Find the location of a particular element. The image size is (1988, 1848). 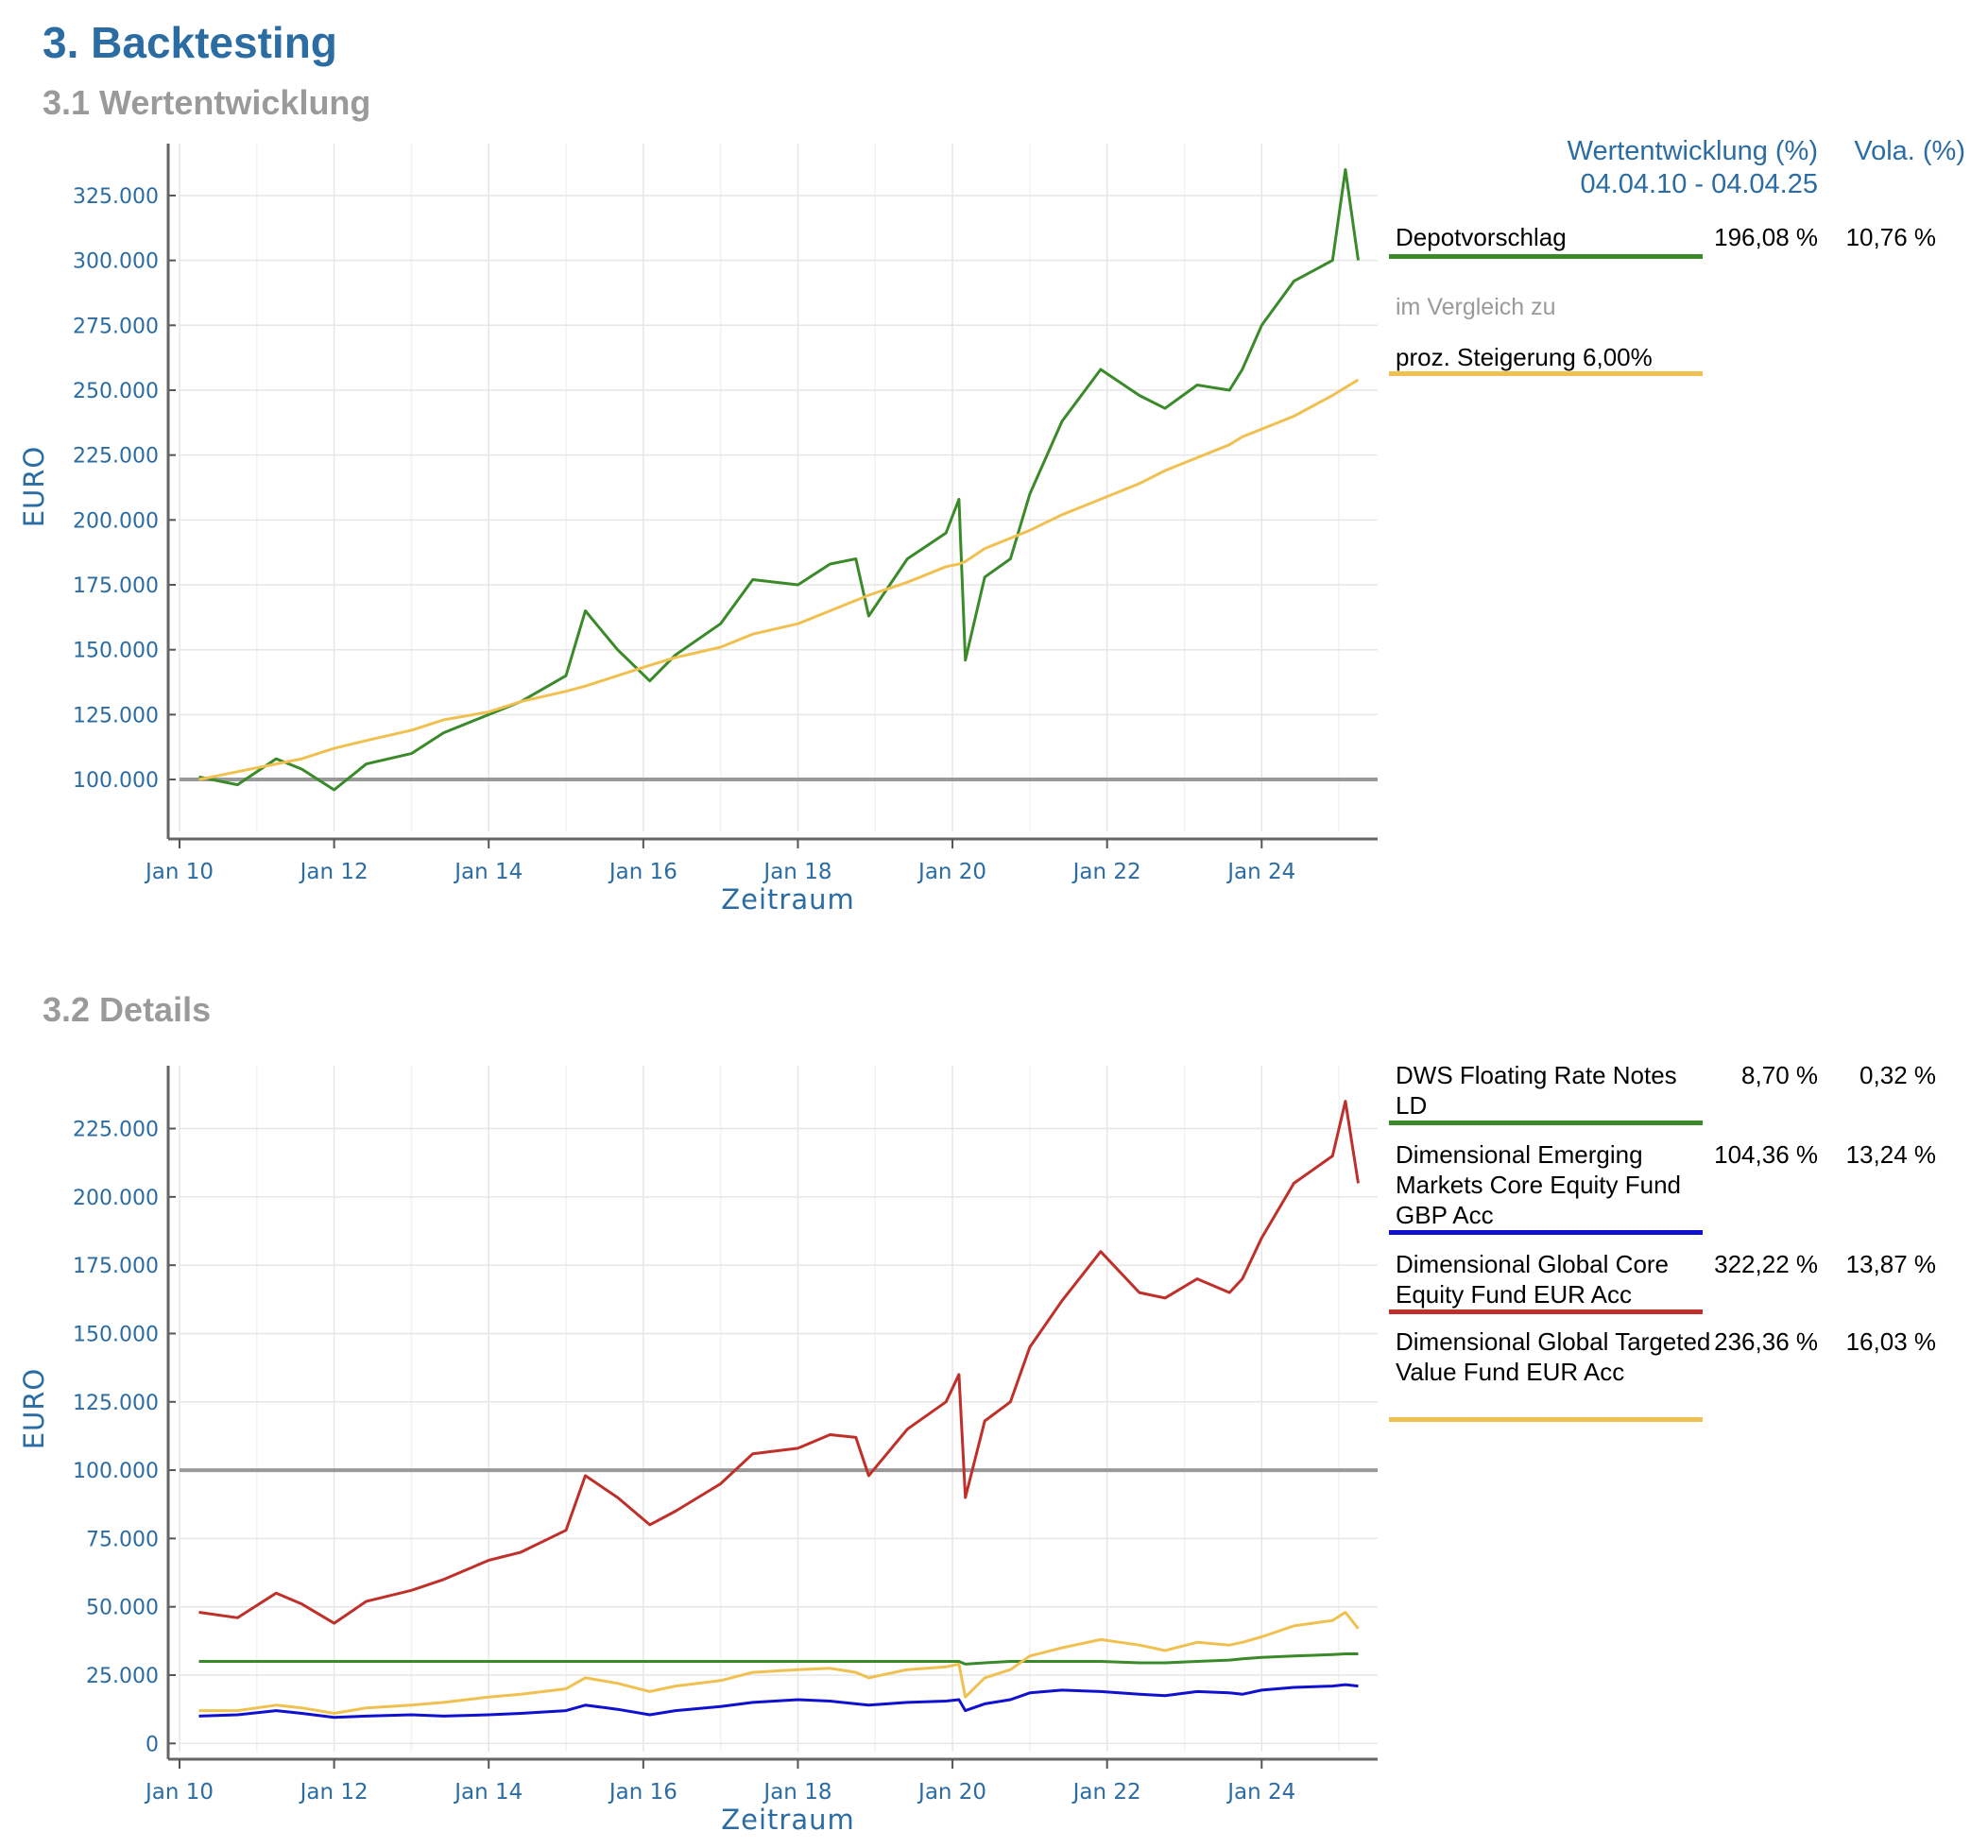

y-tick-label: 275.000 is located at coordinates (116, 326).